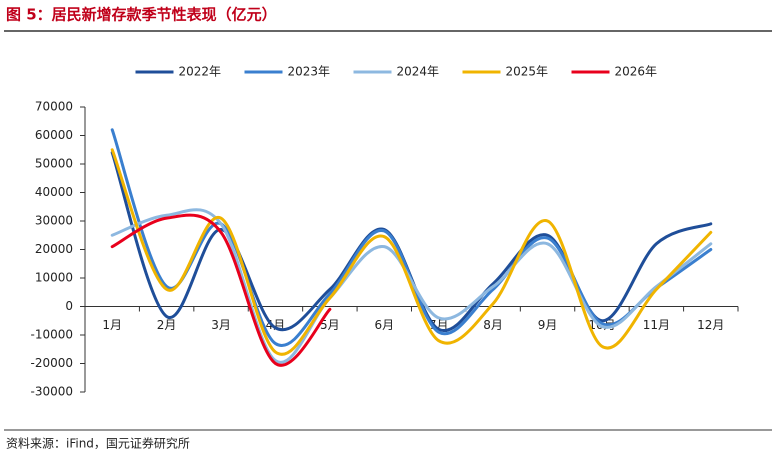  I want to click on y-tick-label: -30000, so click(51, 392).